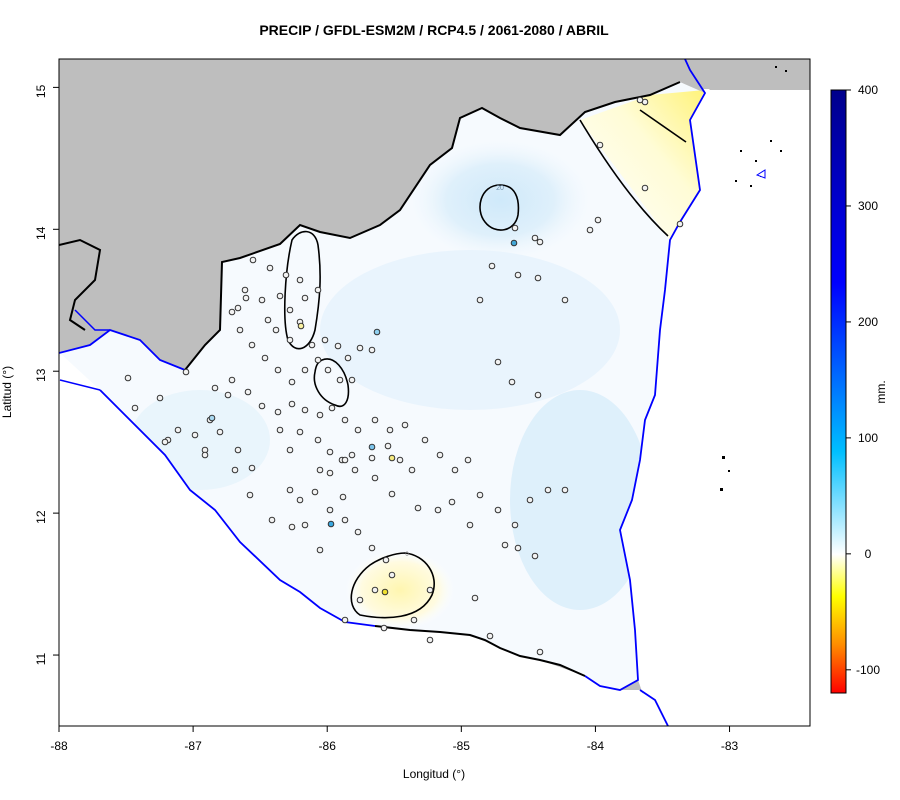  I want to click on x-tick-label: -87, so click(193, 746).